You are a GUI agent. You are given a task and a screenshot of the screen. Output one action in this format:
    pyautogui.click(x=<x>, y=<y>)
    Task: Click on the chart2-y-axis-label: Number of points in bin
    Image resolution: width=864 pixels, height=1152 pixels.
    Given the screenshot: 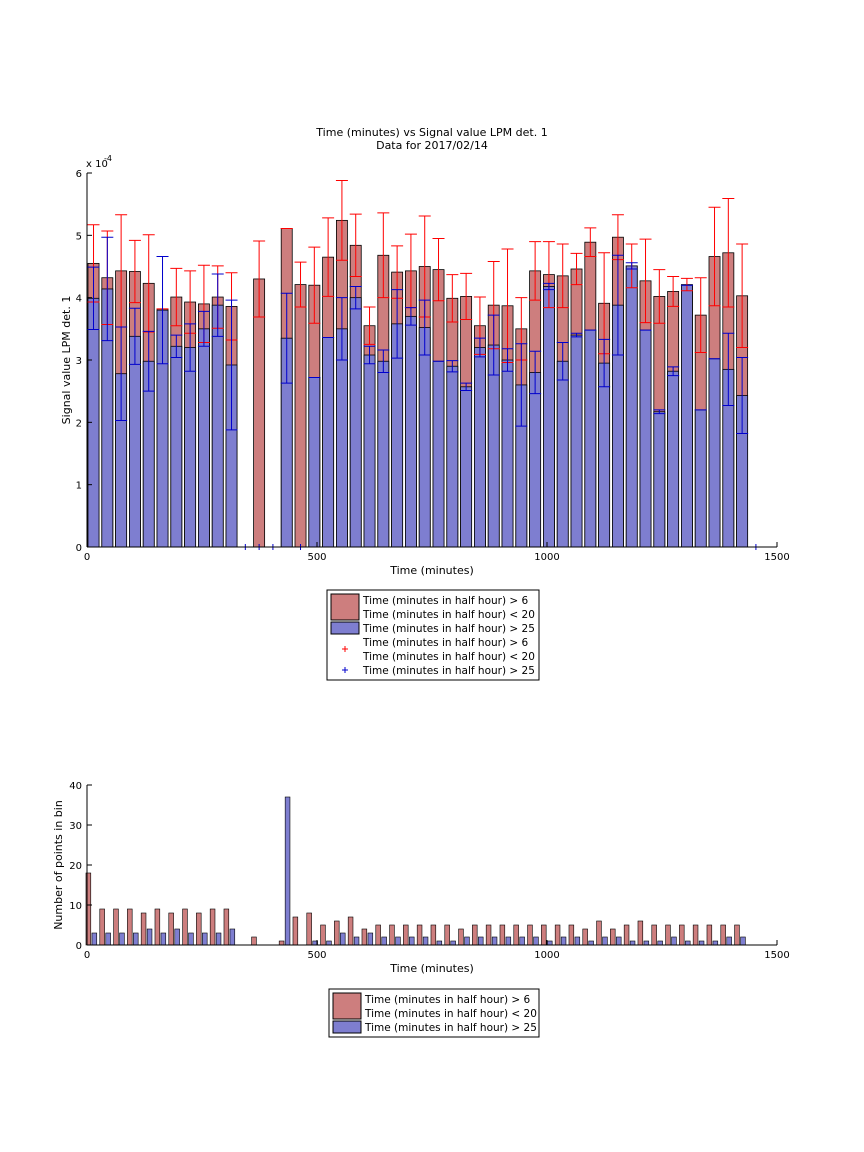 What is the action you would take?
    pyautogui.click(x=58, y=865)
    